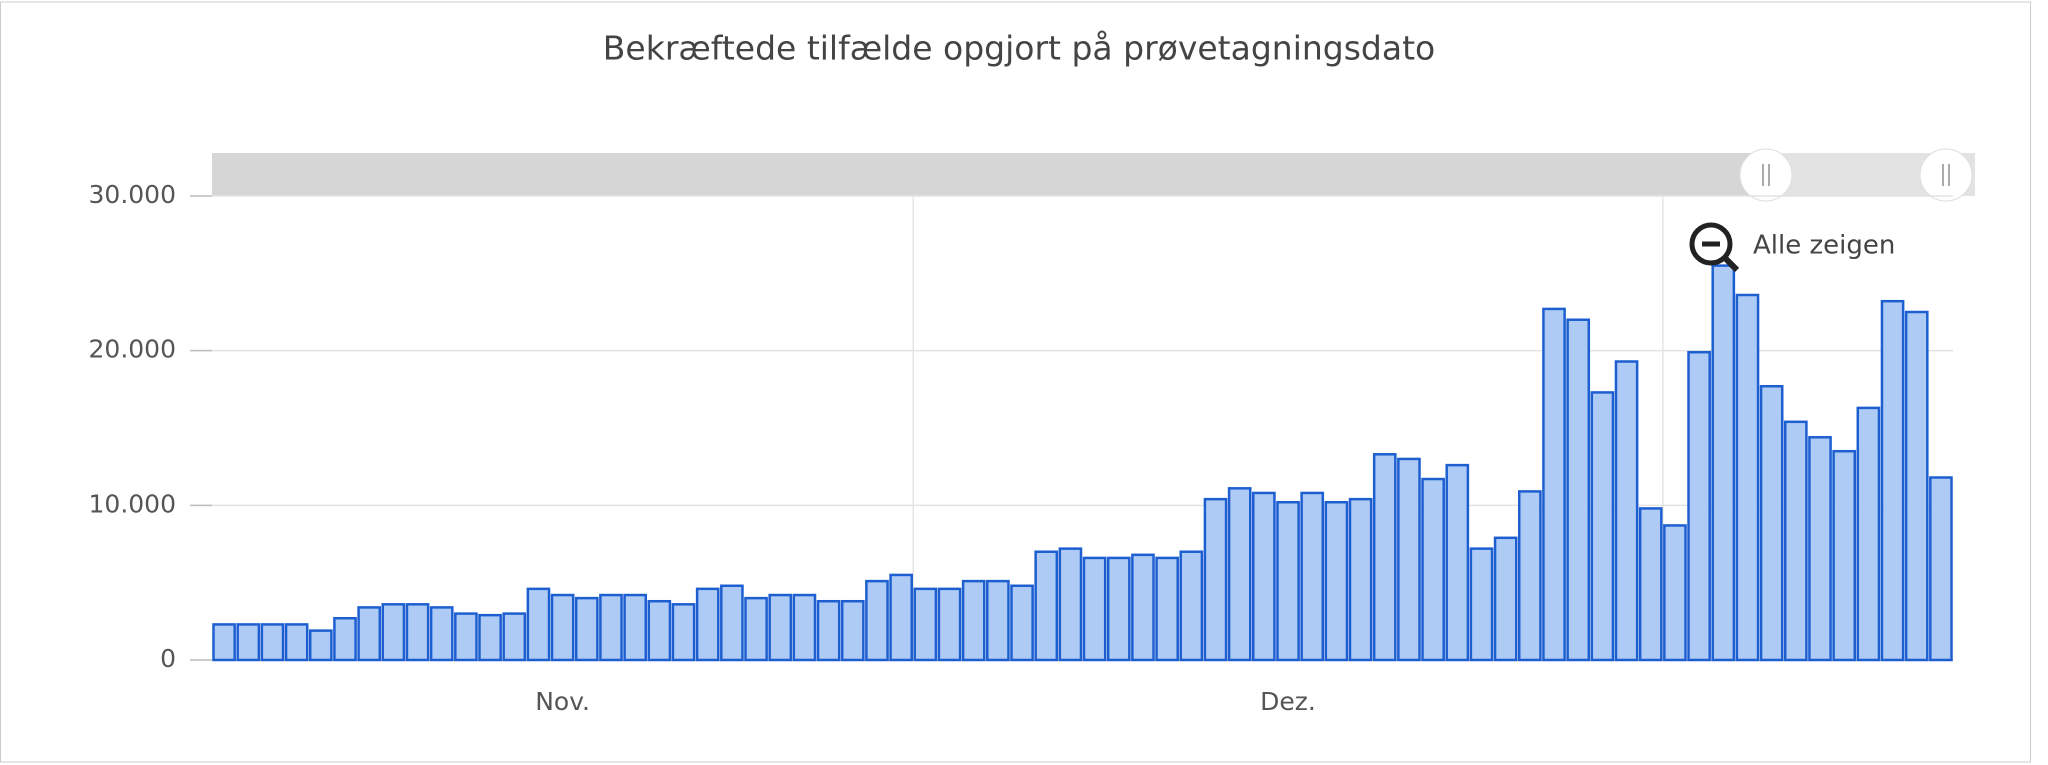  I want to click on reset-zoom: Alle zeigen, so click(1792, 247).